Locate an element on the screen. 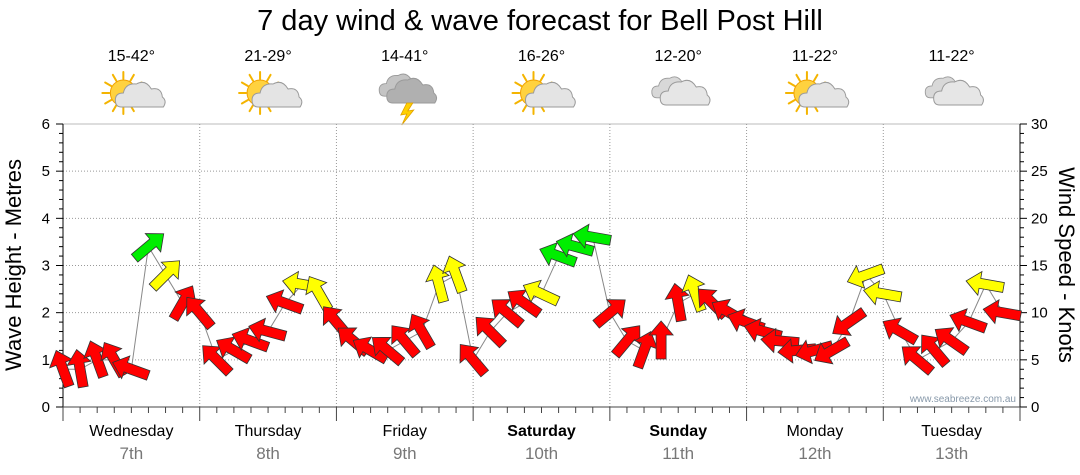  day-label: Tuesday is located at coordinates (951, 431).